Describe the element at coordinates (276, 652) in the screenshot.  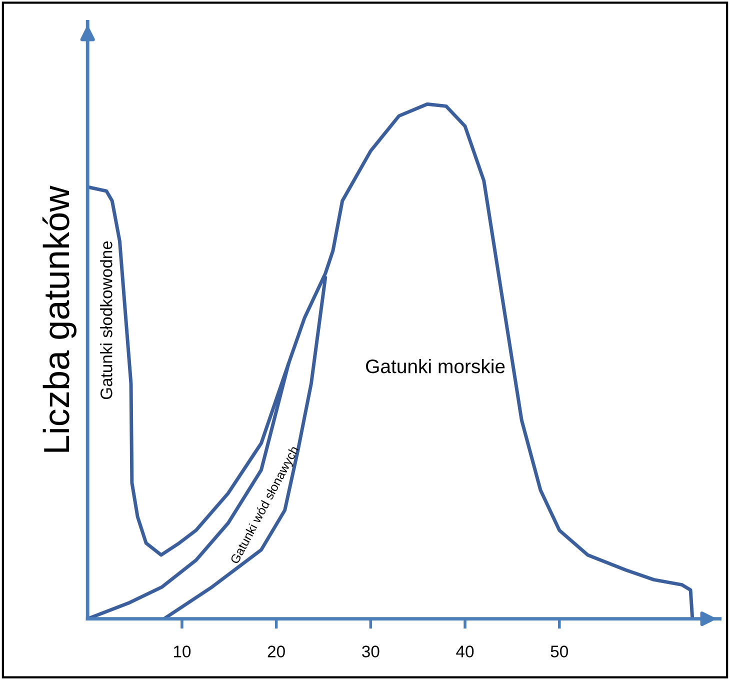
I see `x-tick-label: 20` at that location.